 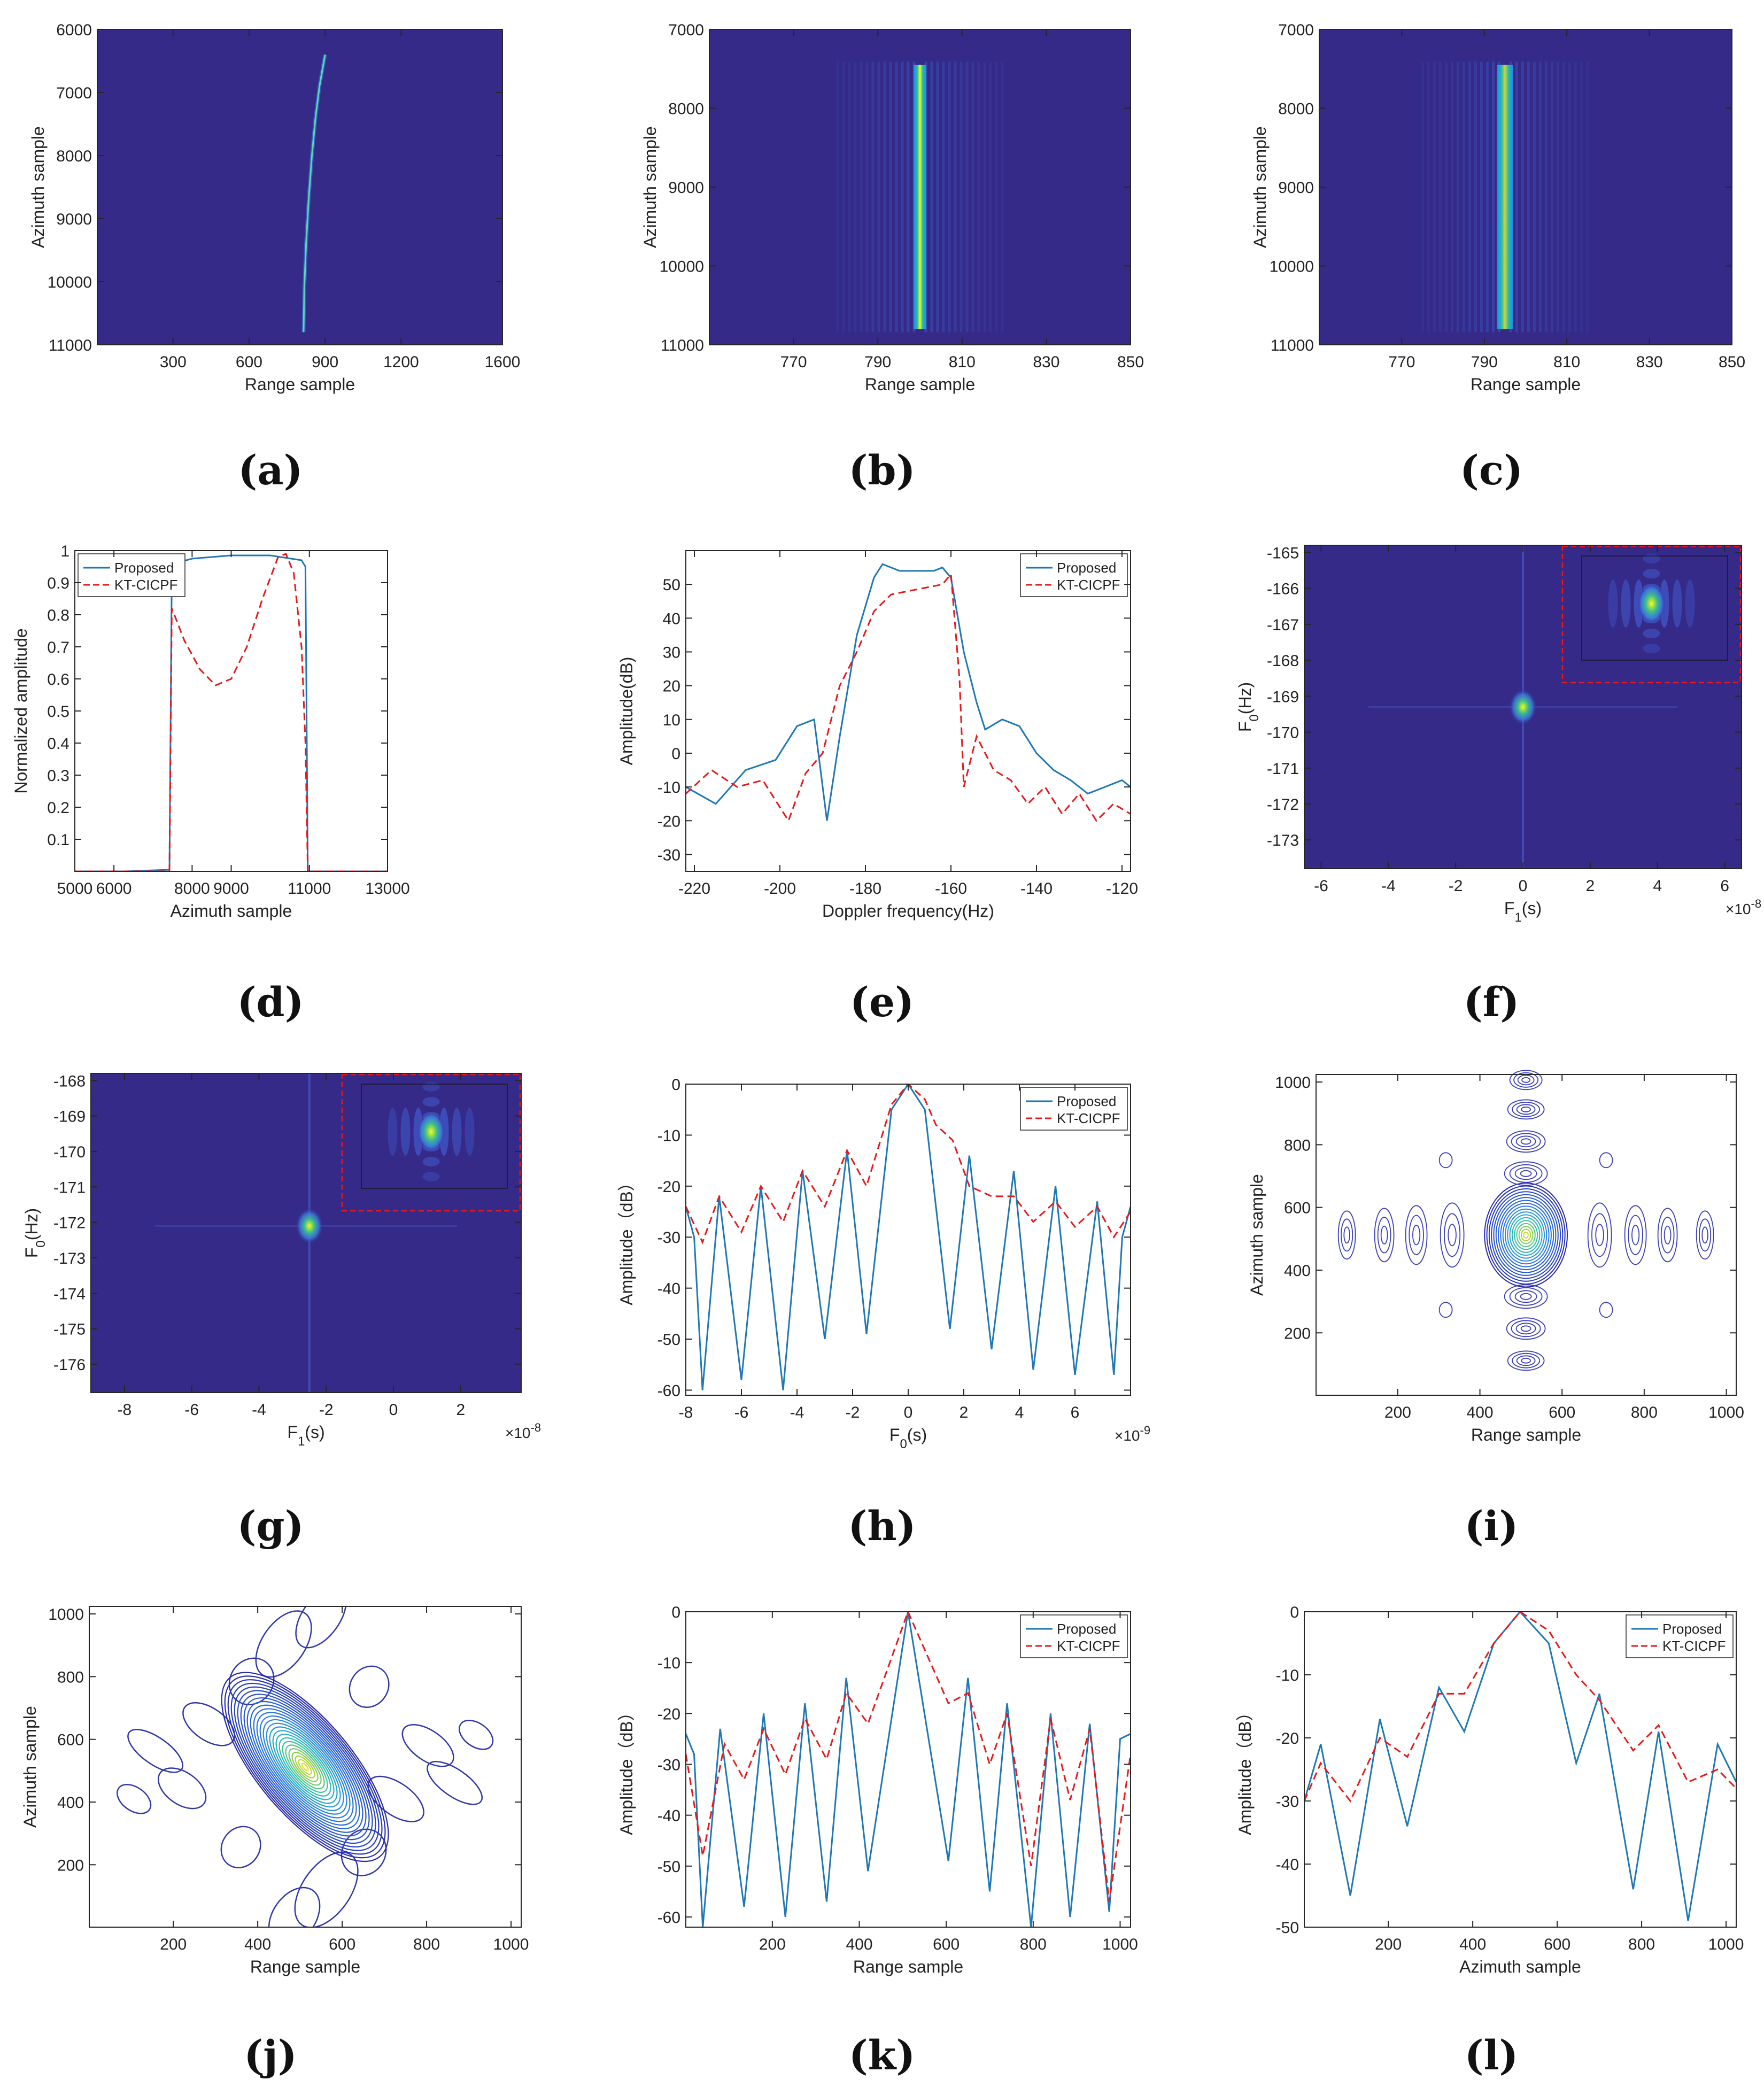 What do you see at coordinates (70, 1865) in the screenshot?
I see `y-tick-label: 200` at bounding box center [70, 1865].